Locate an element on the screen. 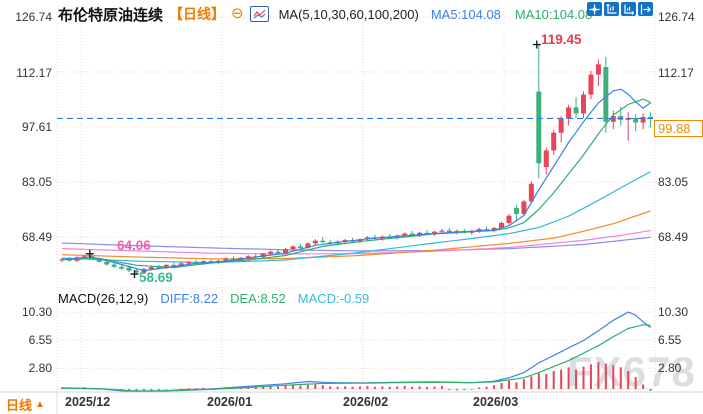 The image size is (703, 414). ma10-value: MA10:104.08 is located at coordinates (553, 14).